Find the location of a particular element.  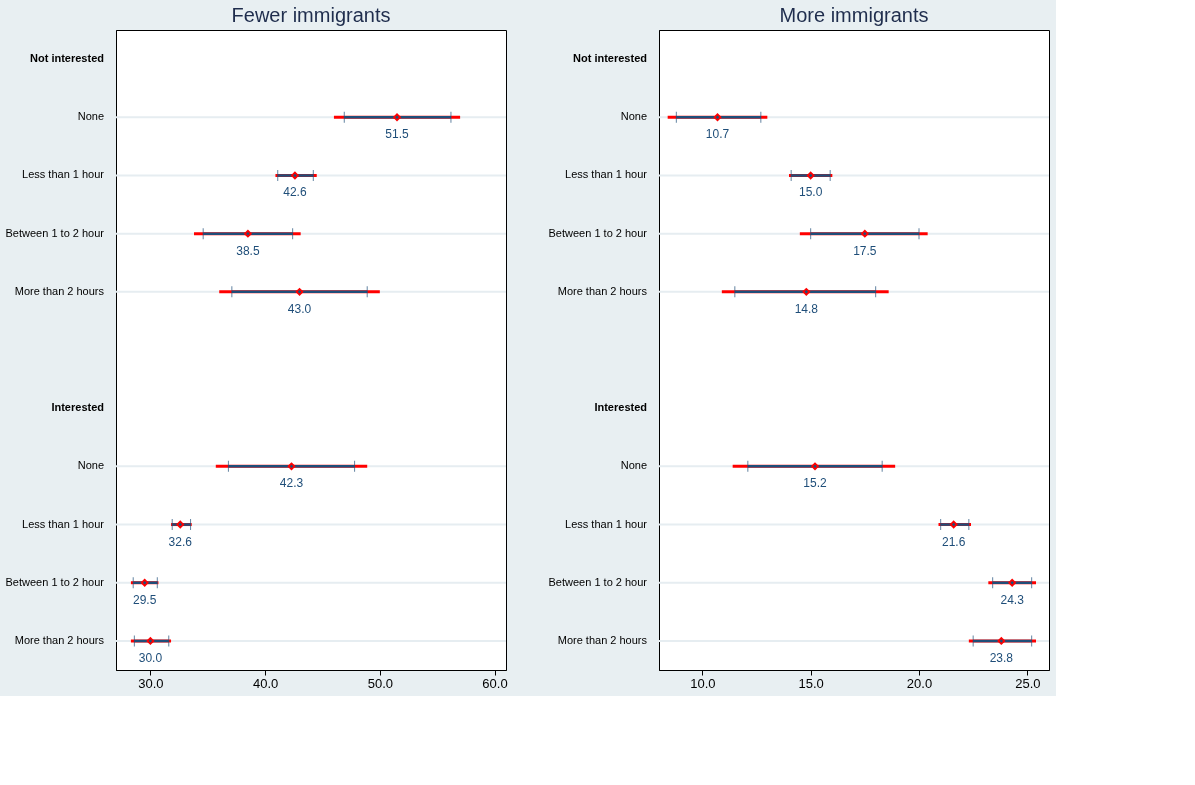

chart-title: More immigrants is located at coordinates (854, 15).